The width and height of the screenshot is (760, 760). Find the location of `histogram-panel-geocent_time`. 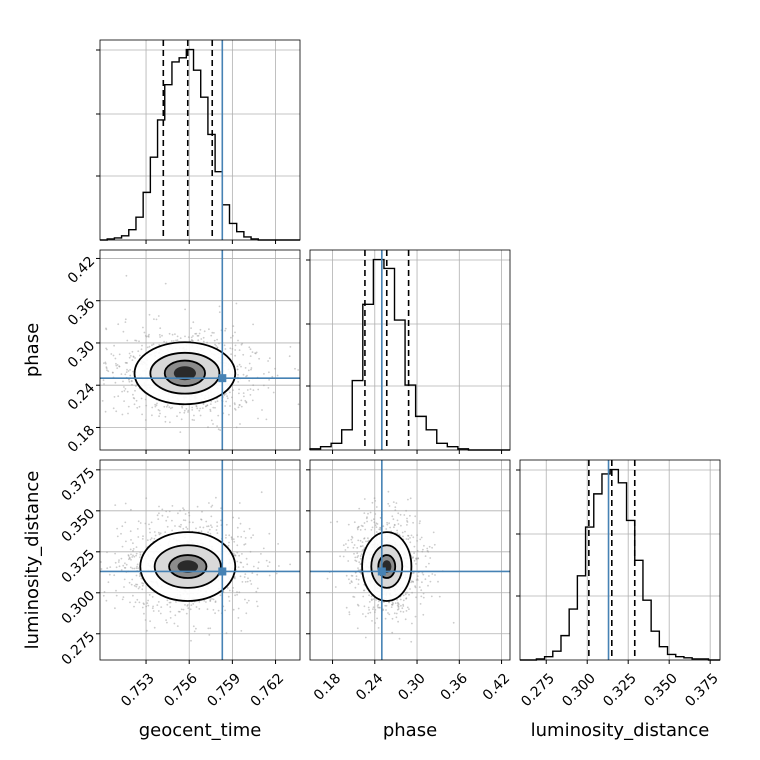

histogram-panel-geocent_time is located at coordinates (198, 141).